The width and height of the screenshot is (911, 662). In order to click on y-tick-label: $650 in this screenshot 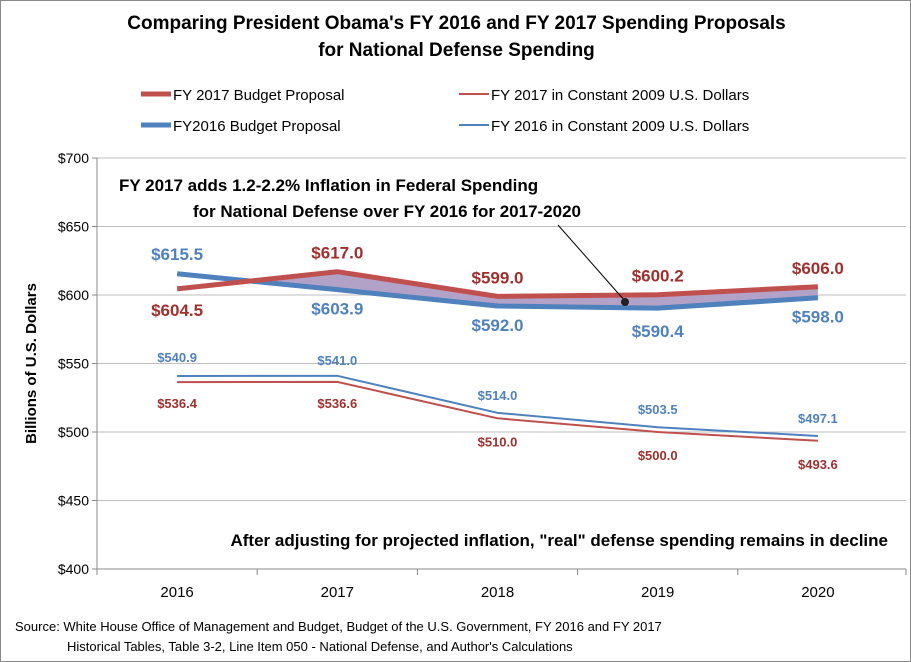, I will do `click(73, 227)`.